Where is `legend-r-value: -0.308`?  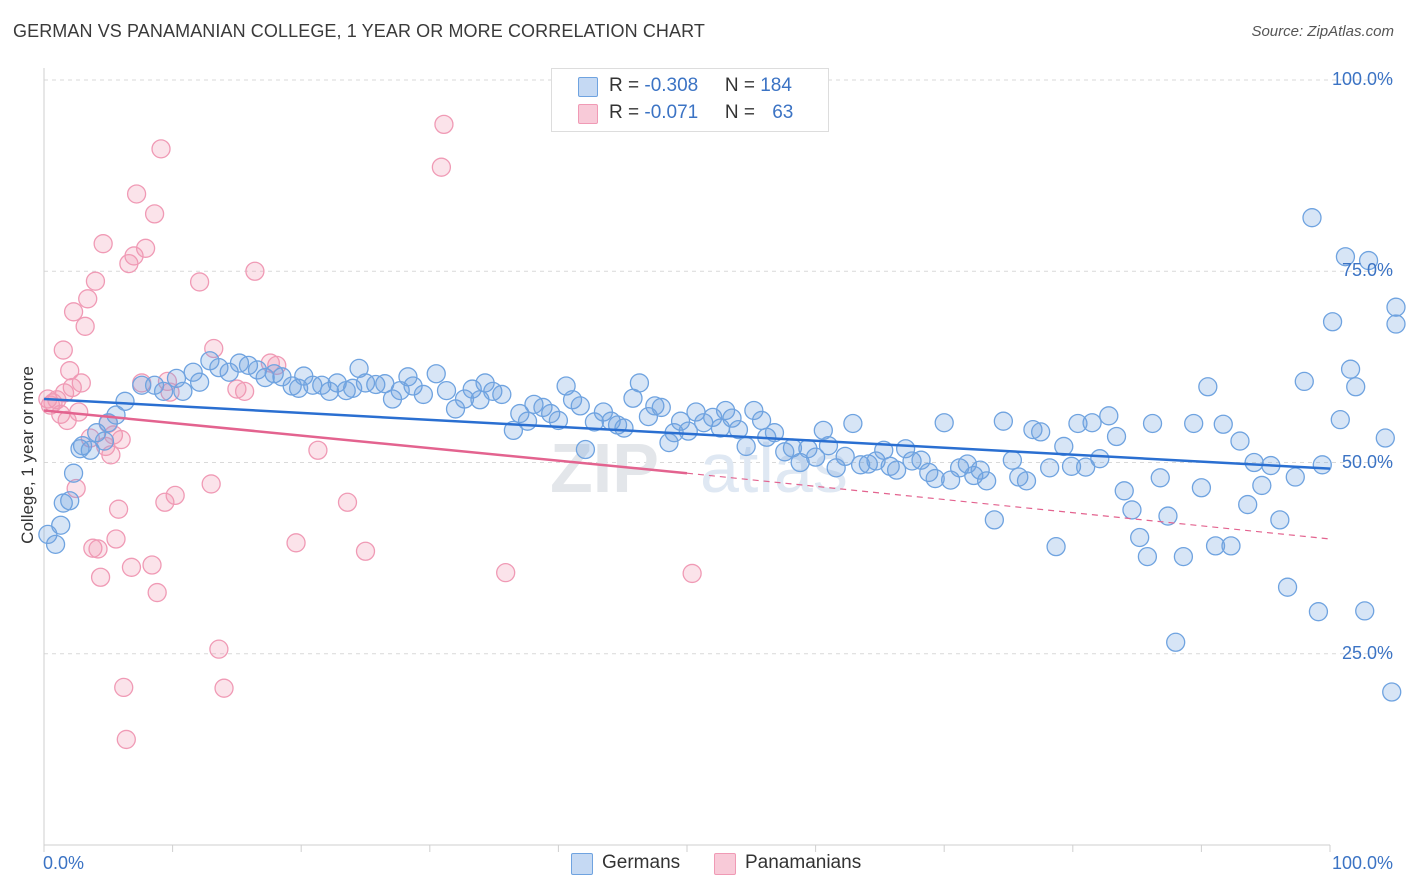
legend-r-value: -0.308 is located at coordinates (671, 85).